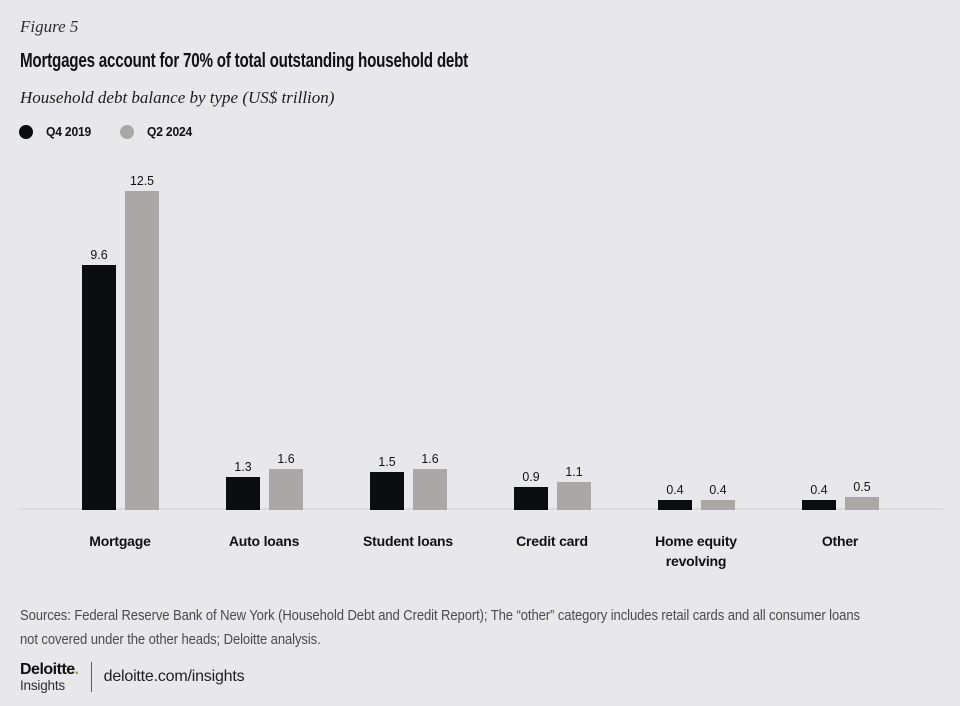 Image resolution: width=960 pixels, height=706 pixels. I want to click on bar-value-label-q2-2024-credit-card: 1.1, so click(573, 471).